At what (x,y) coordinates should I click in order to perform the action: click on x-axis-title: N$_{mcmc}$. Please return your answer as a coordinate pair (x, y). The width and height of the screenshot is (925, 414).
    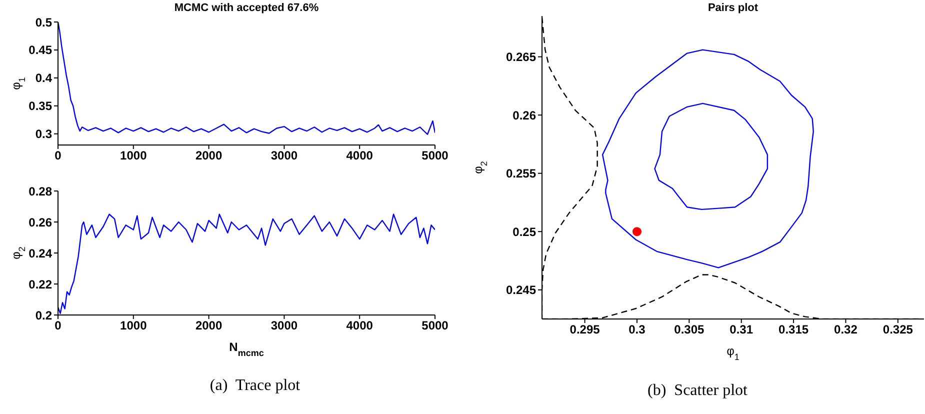
    Looking at the image, I should click on (246, 349).